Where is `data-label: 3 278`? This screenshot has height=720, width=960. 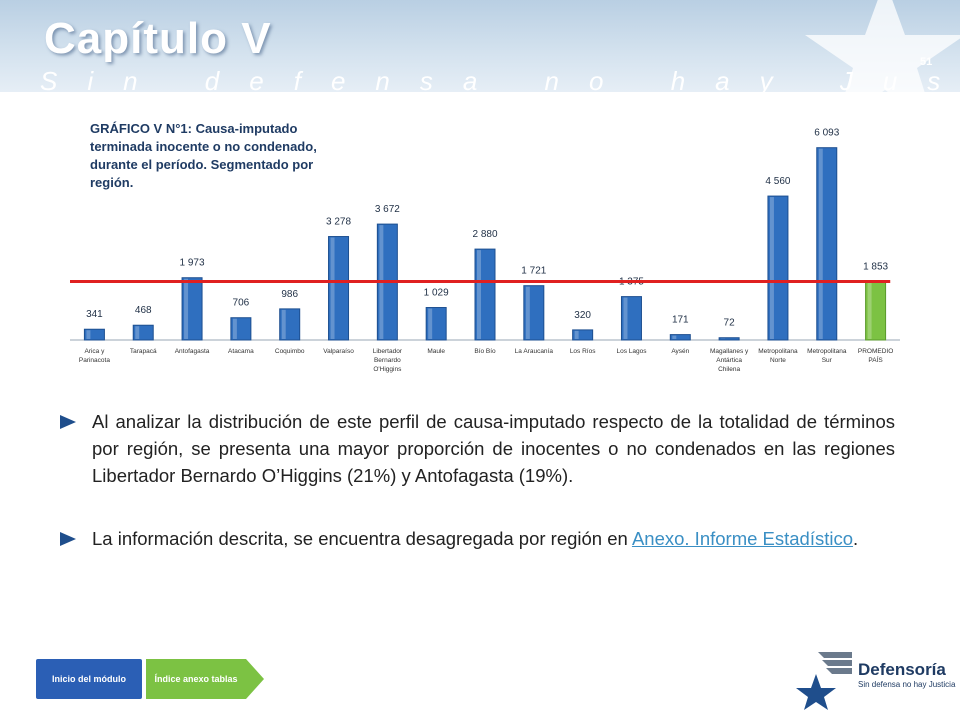
data-label: 3 278 is located at coordinates (338, 222).